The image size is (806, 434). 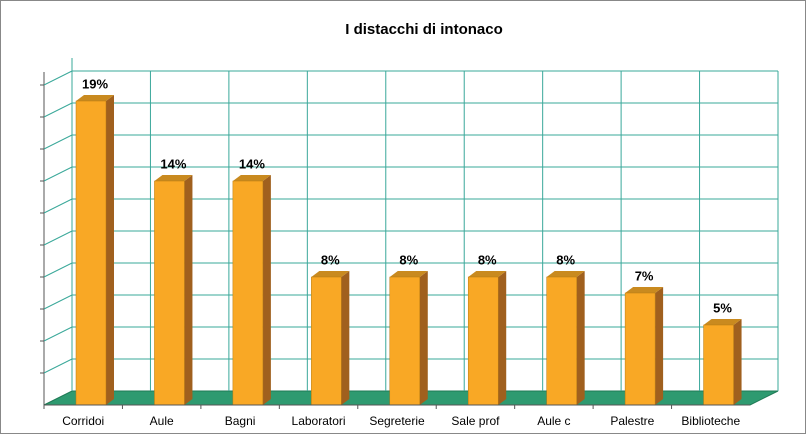 What do you see at coordinates (710, 421) in the screenshot?
I see `x-tick-label: Biblioteche` at bounding box center [710, 421].